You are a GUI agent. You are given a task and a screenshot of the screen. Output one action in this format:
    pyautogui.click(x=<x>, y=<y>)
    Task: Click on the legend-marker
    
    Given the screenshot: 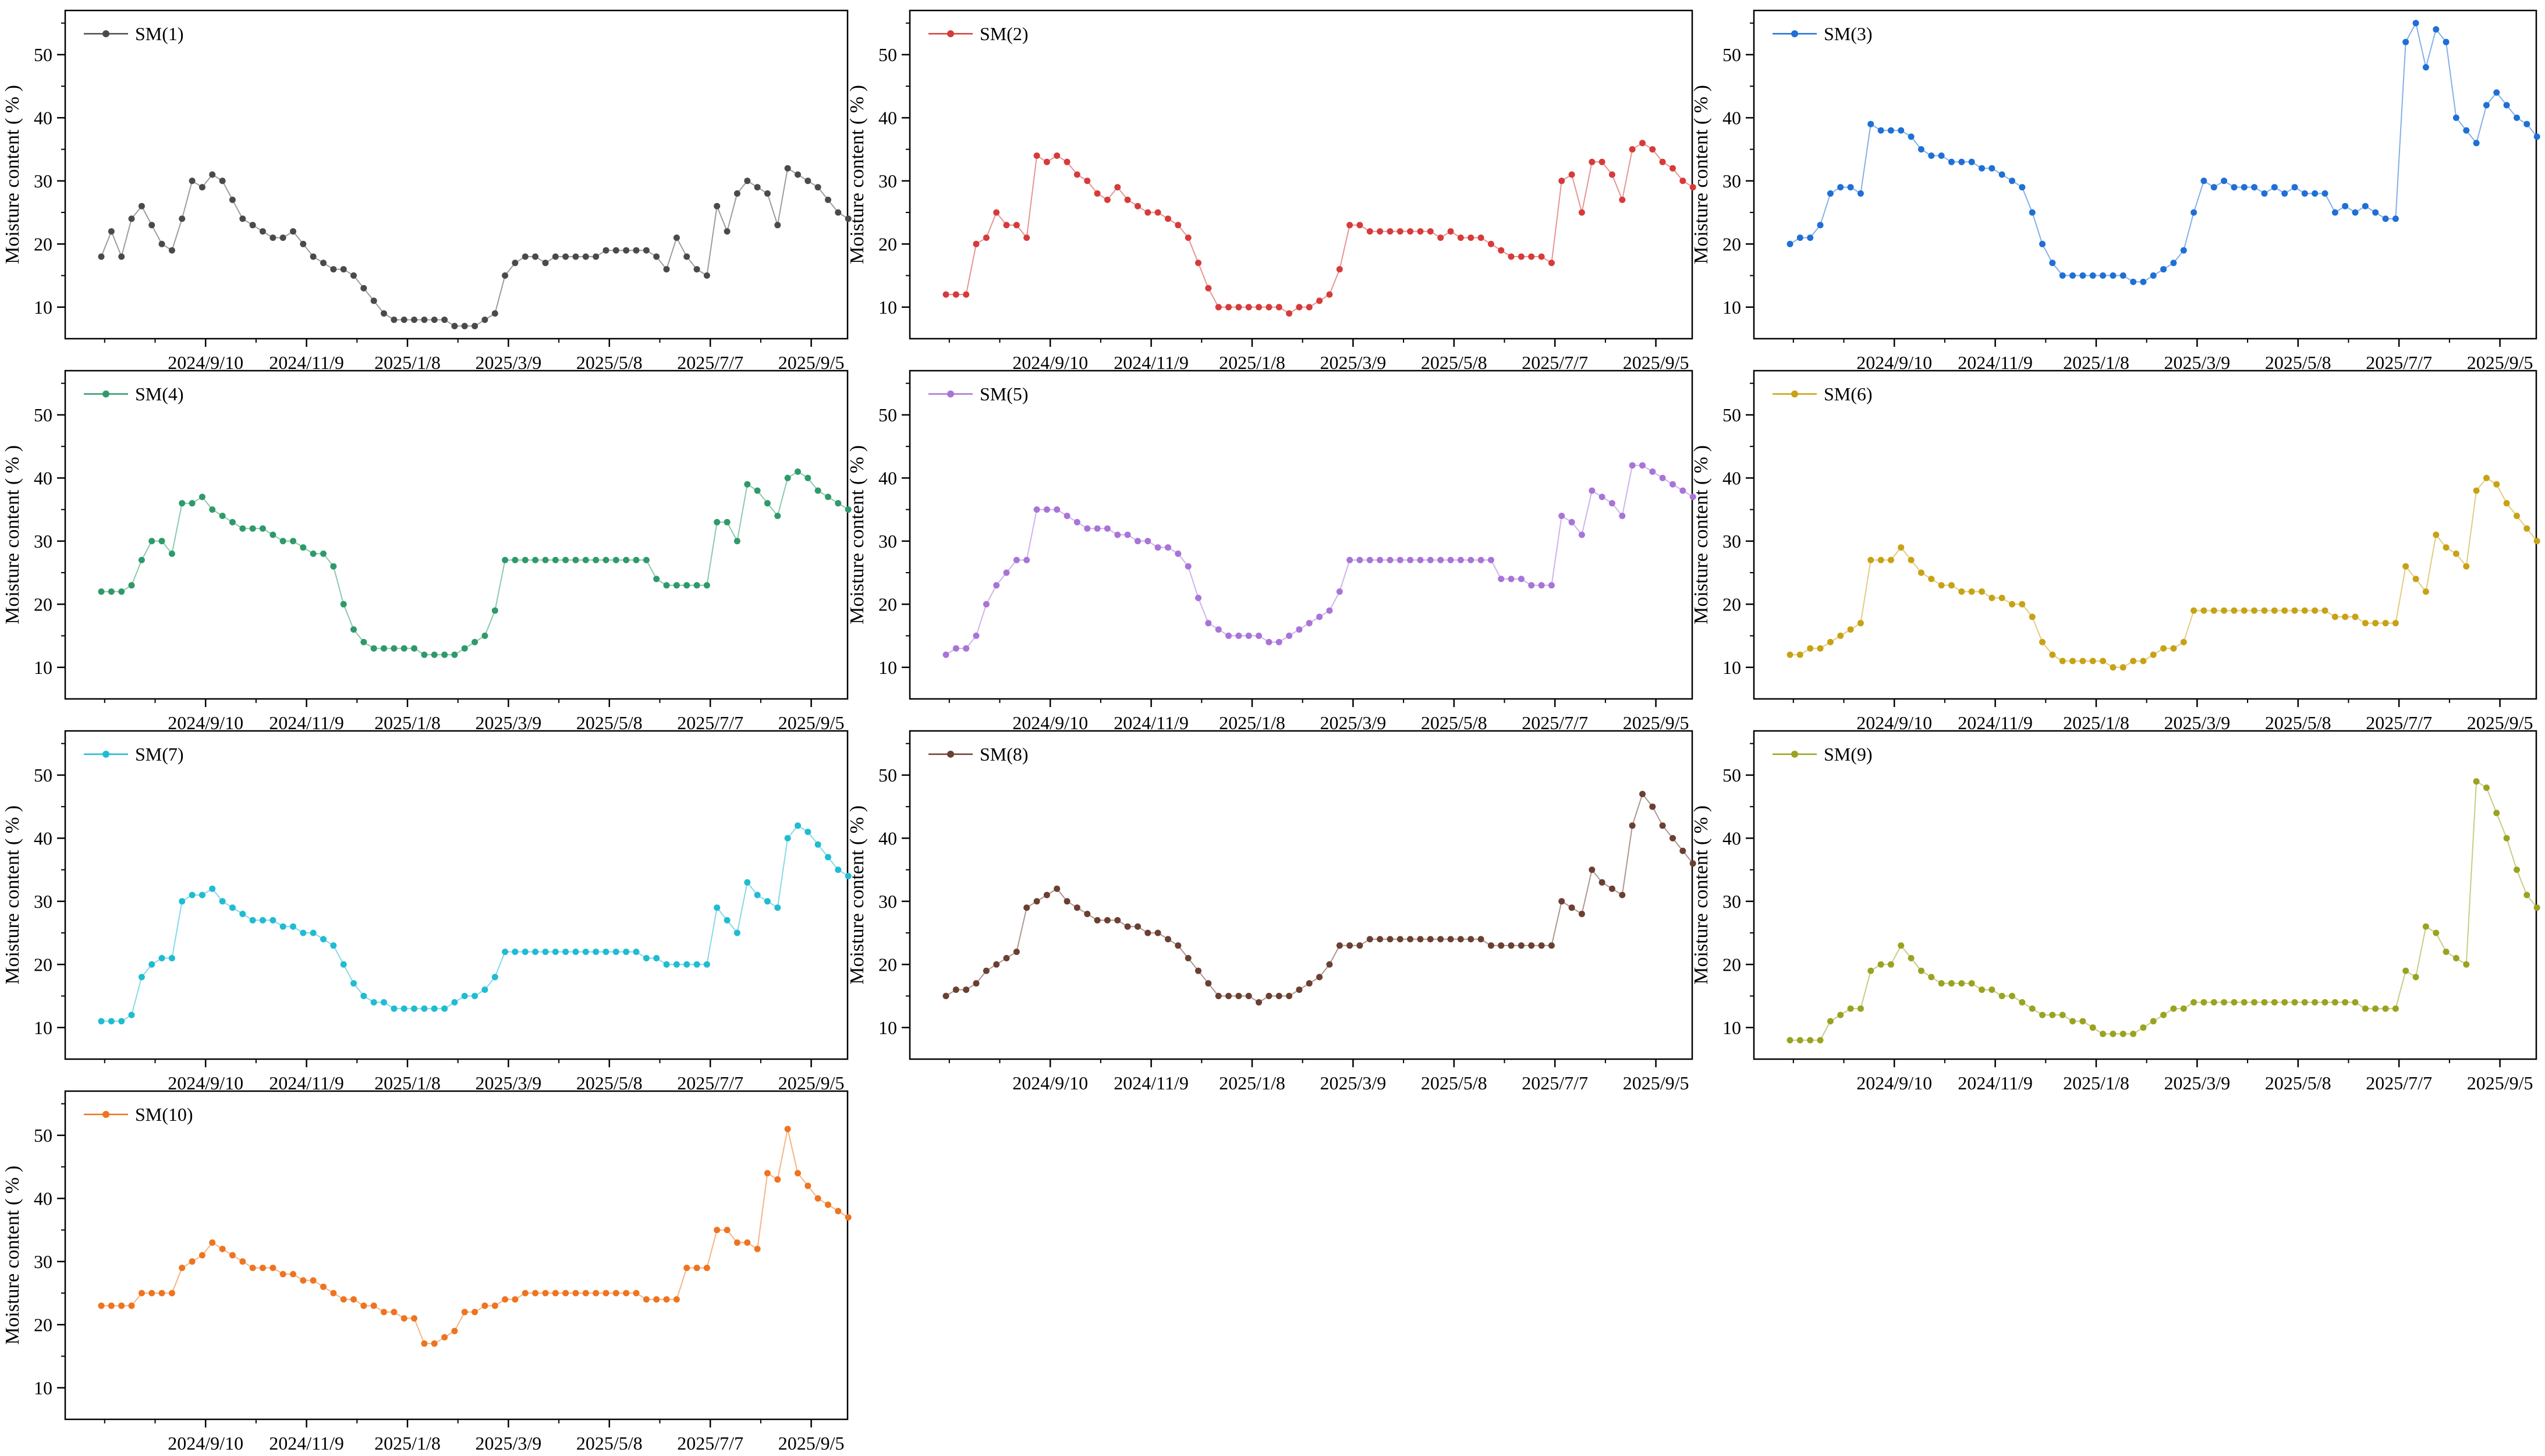 What is the action you would take?
    pyautogui.click(x=1794, y=33)
    